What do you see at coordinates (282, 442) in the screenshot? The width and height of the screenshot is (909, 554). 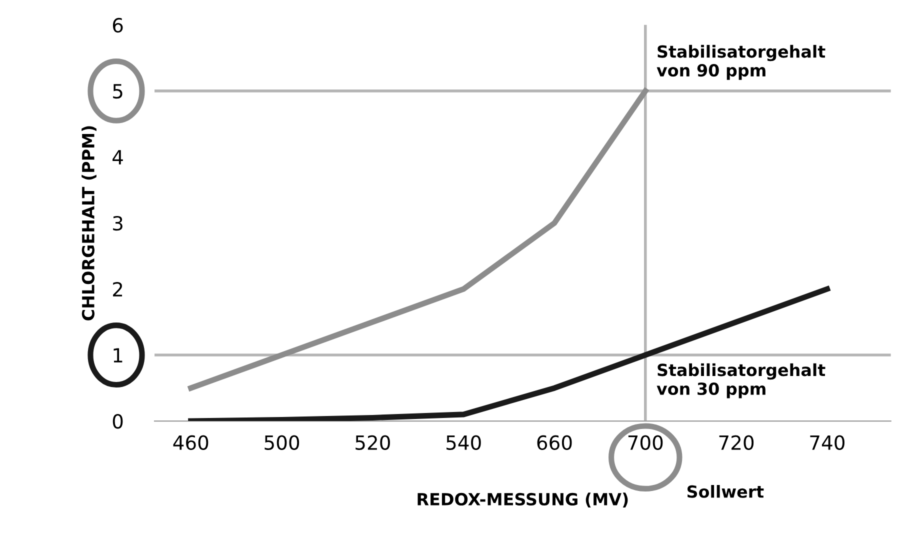 I see `x-tick-label: 500` at bounding box center [282, 442].